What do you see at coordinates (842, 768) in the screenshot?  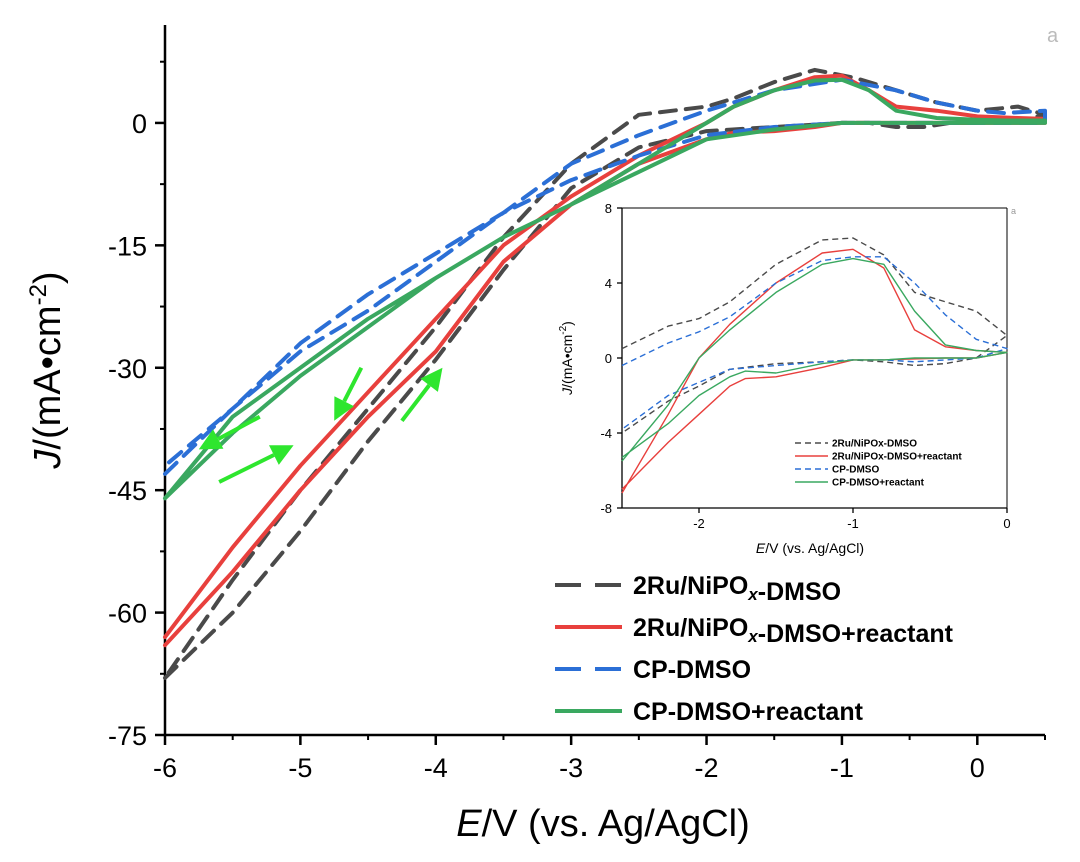 I see `x-tick-label: -1` at bounding box center [842, 768].